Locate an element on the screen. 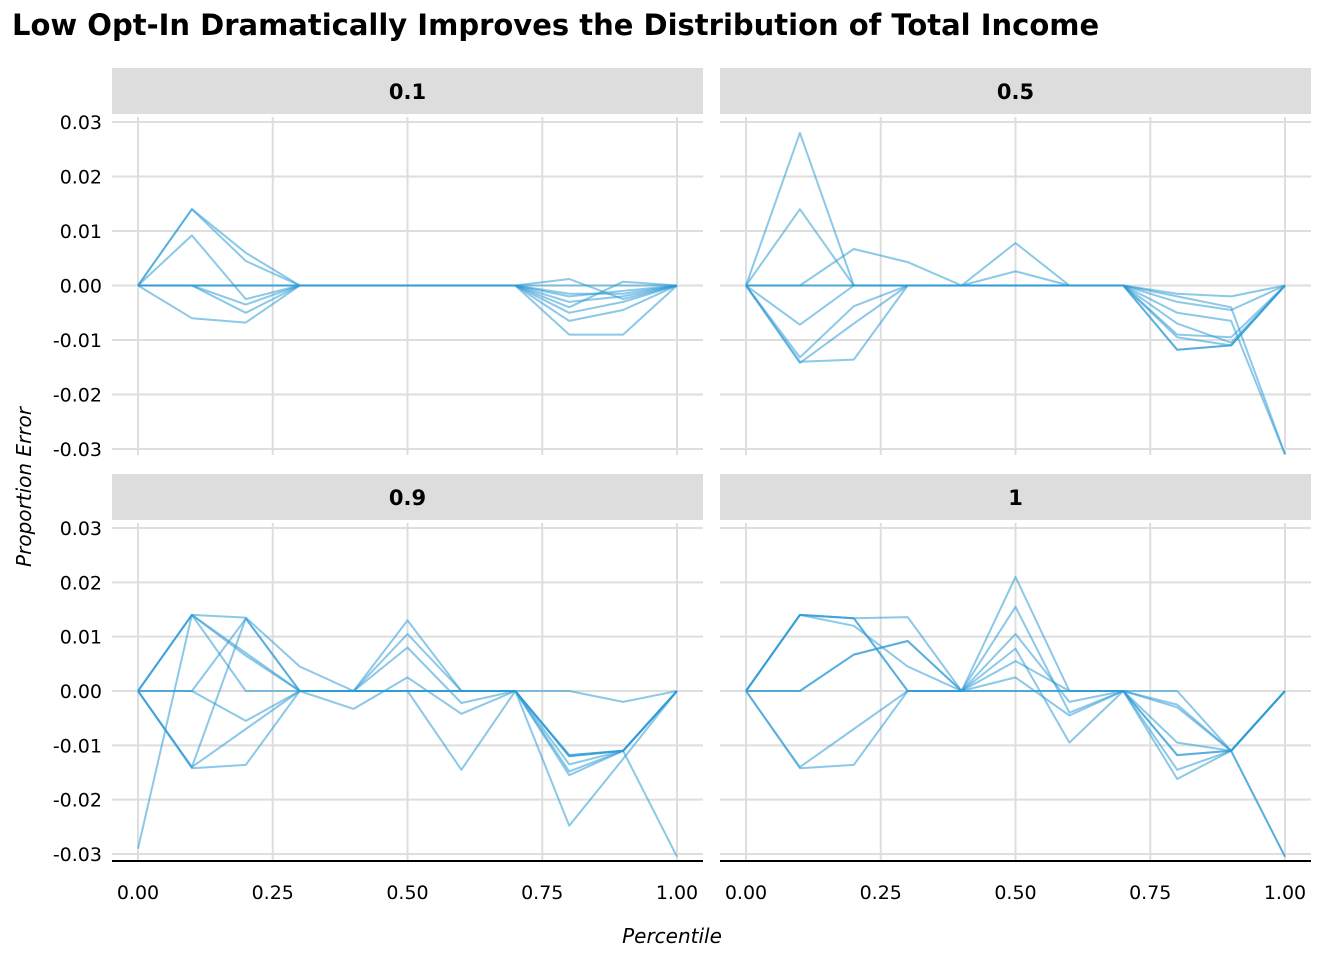  facet-strip-label: 1 is located at coordinates (1015, 498).